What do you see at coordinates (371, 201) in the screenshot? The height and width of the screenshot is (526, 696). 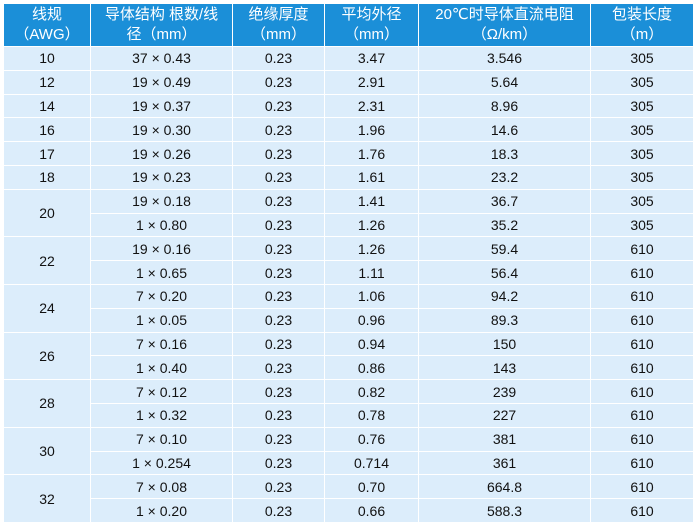 I see `data-cell: 1.41` at bounding box center [371, 201].